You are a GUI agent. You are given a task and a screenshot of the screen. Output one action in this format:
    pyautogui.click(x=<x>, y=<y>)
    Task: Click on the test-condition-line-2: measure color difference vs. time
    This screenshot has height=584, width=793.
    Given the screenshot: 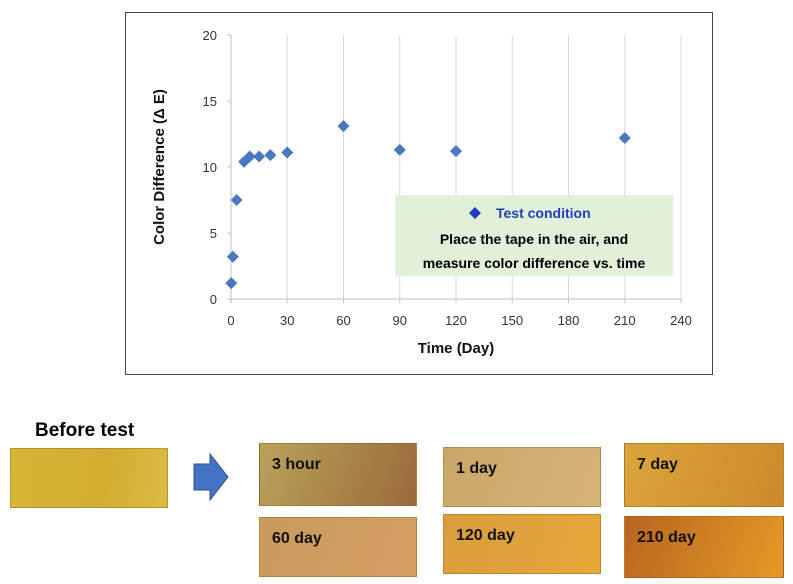 What is the action you would take?
    pyautogui.click(x=534, y=263)
    